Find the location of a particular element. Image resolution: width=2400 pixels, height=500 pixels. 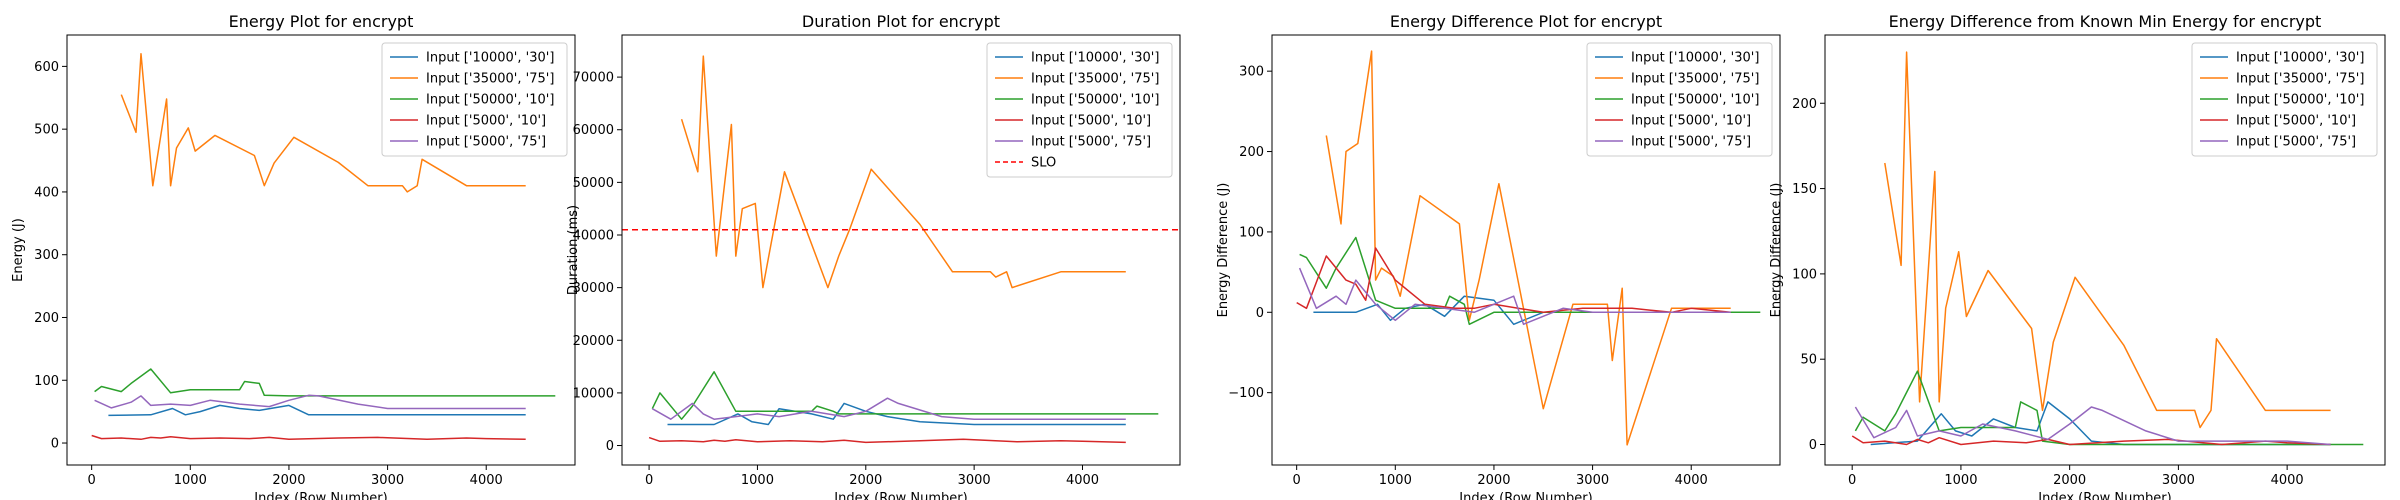

y-tick-label: 150 is located at coordinates (1804, 189).